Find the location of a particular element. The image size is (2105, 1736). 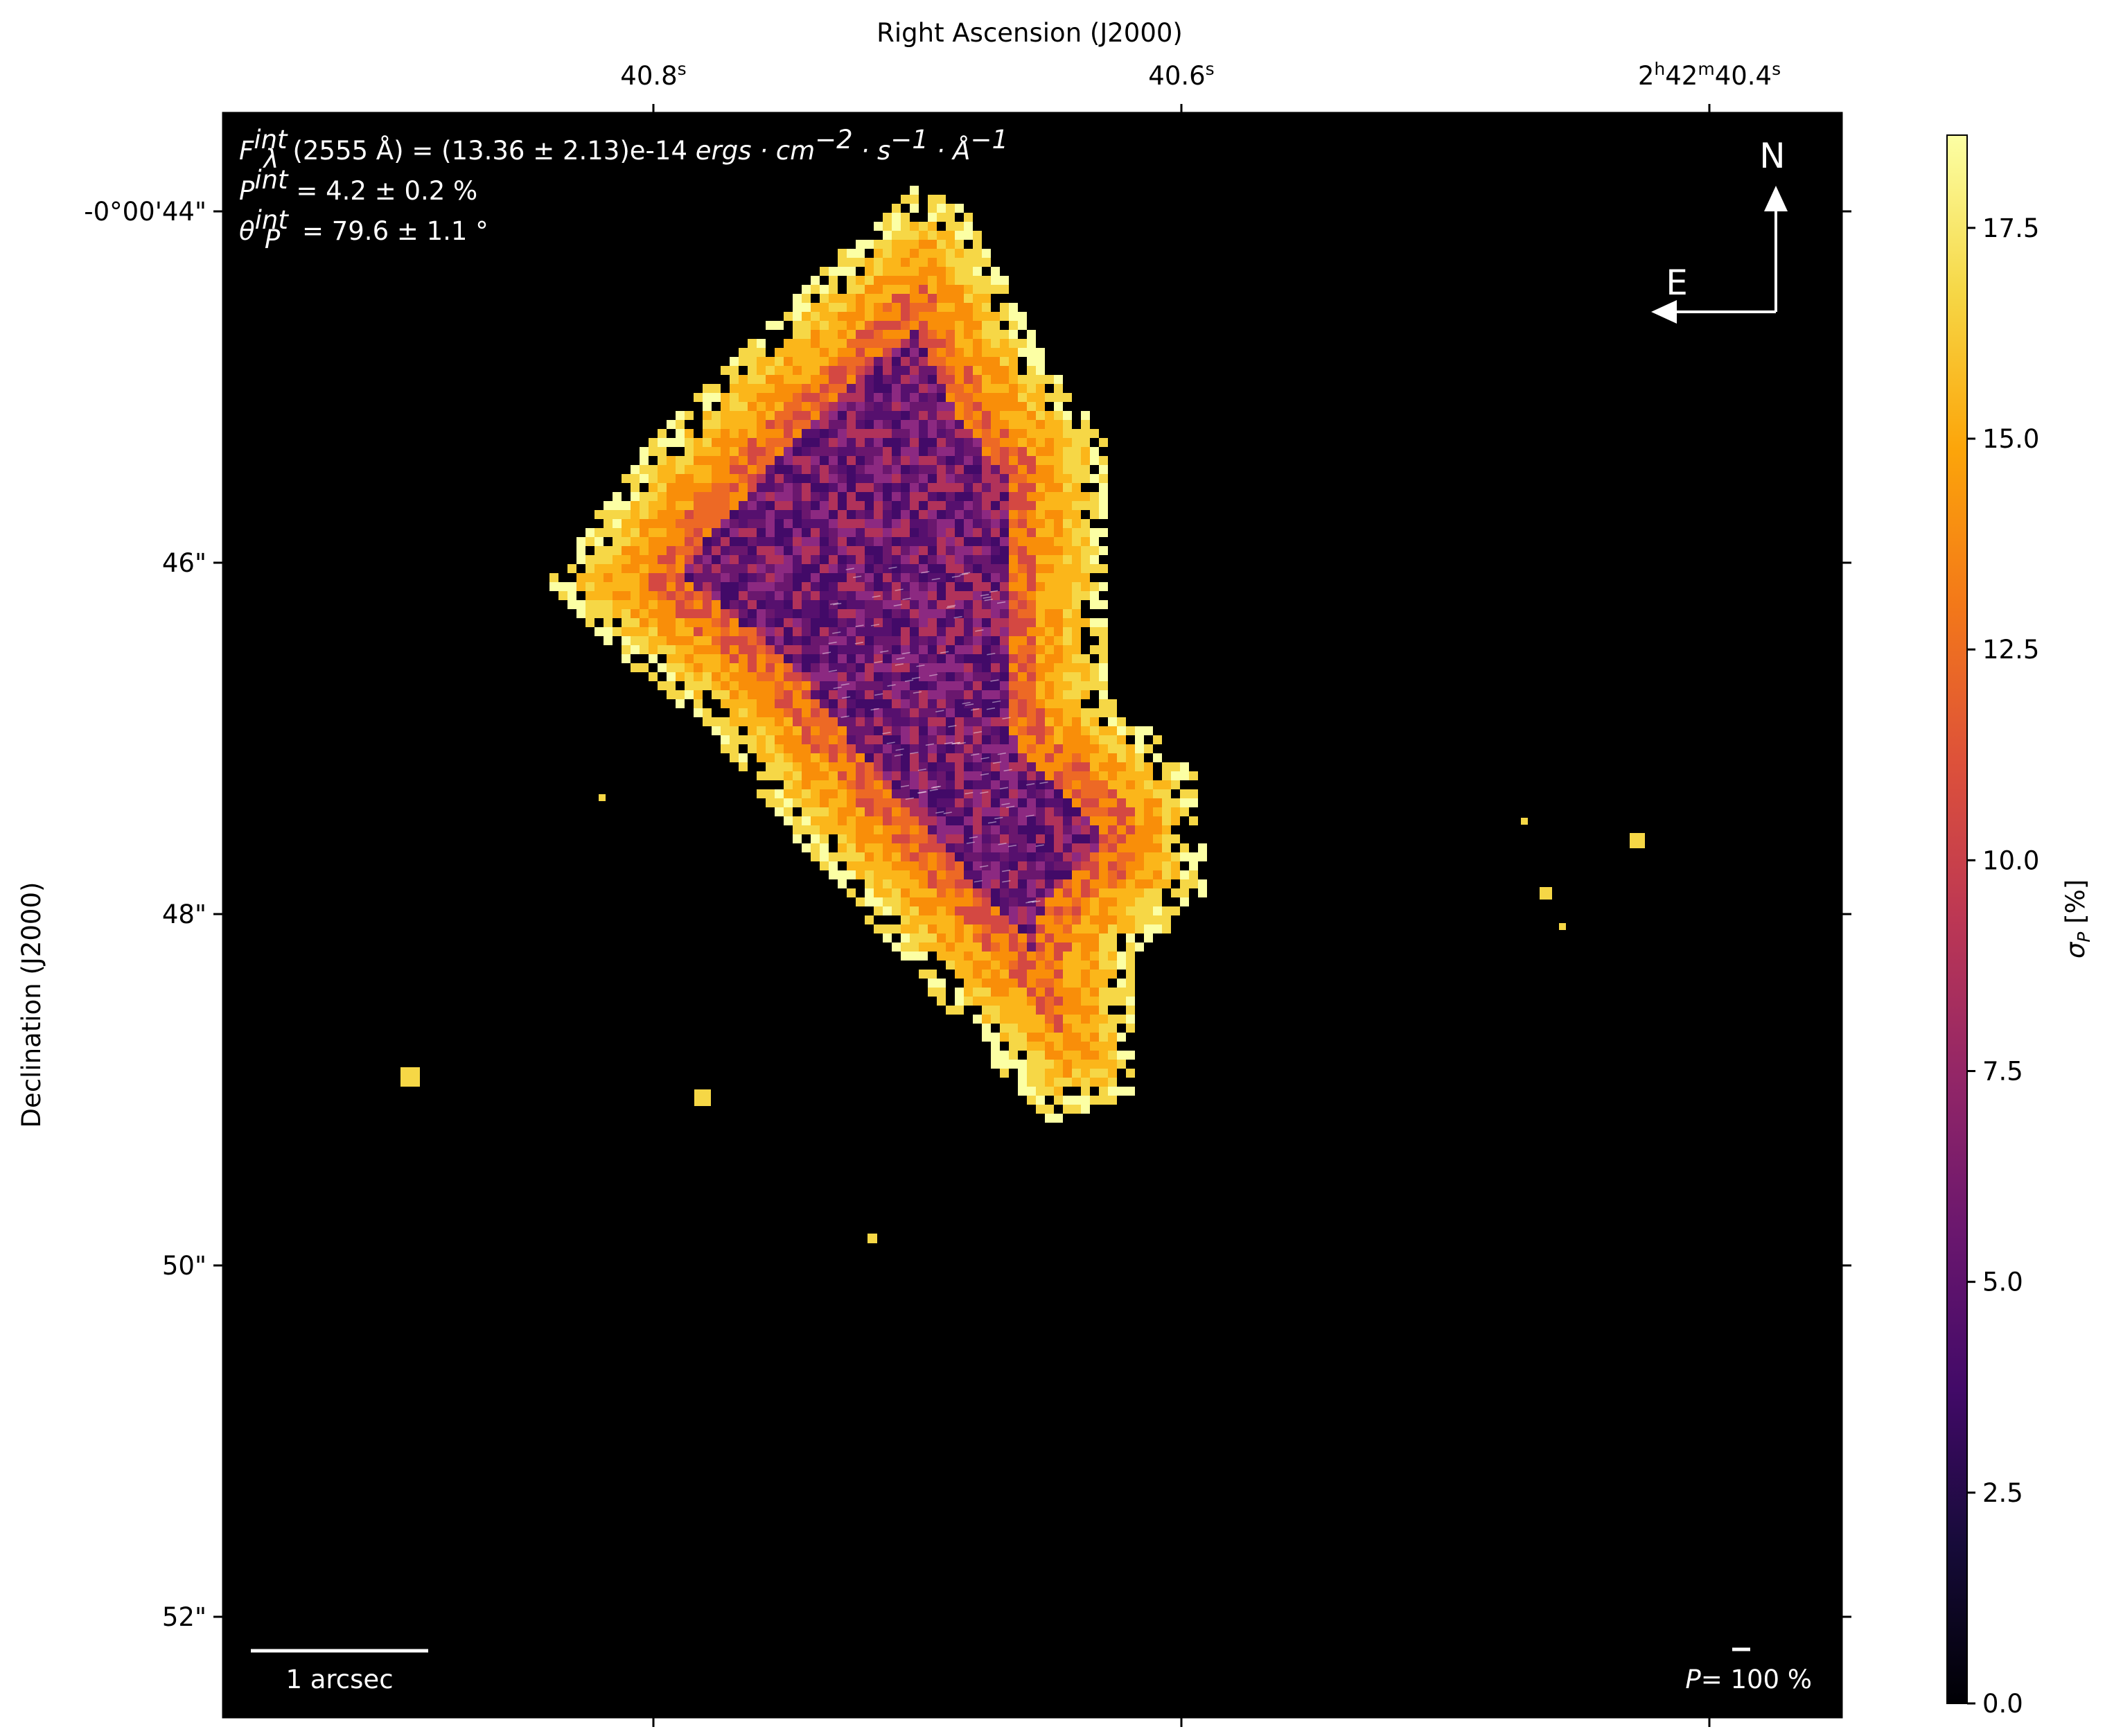

y-tick-label: 52" is located at coordinates (184, 1617).